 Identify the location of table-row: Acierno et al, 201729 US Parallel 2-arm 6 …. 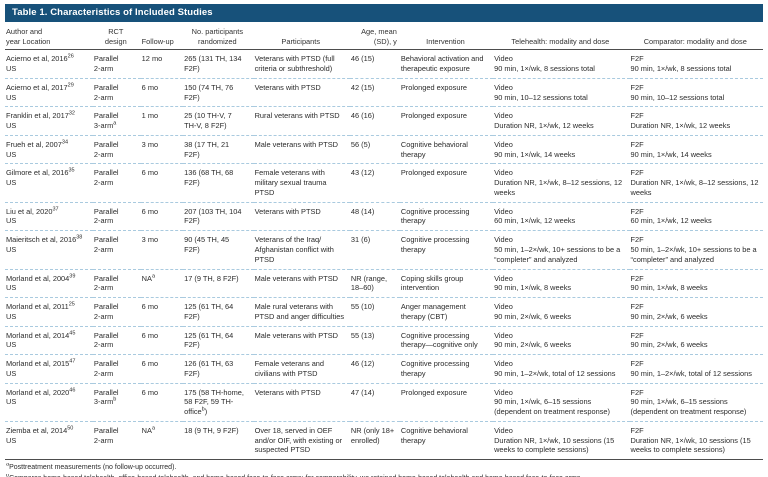
(384, 93).